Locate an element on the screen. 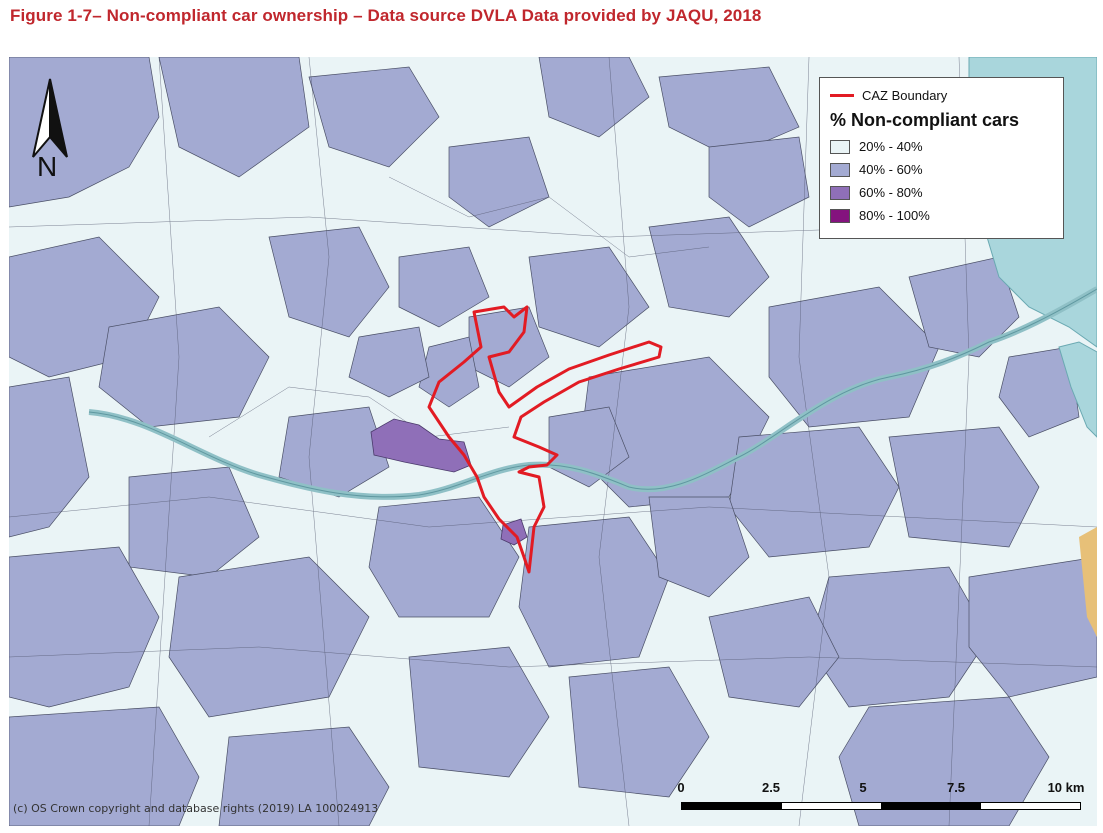 The image size is (1103, 833). legend-caz-label: CAZ Boundary is located at coordinates (905, 95).